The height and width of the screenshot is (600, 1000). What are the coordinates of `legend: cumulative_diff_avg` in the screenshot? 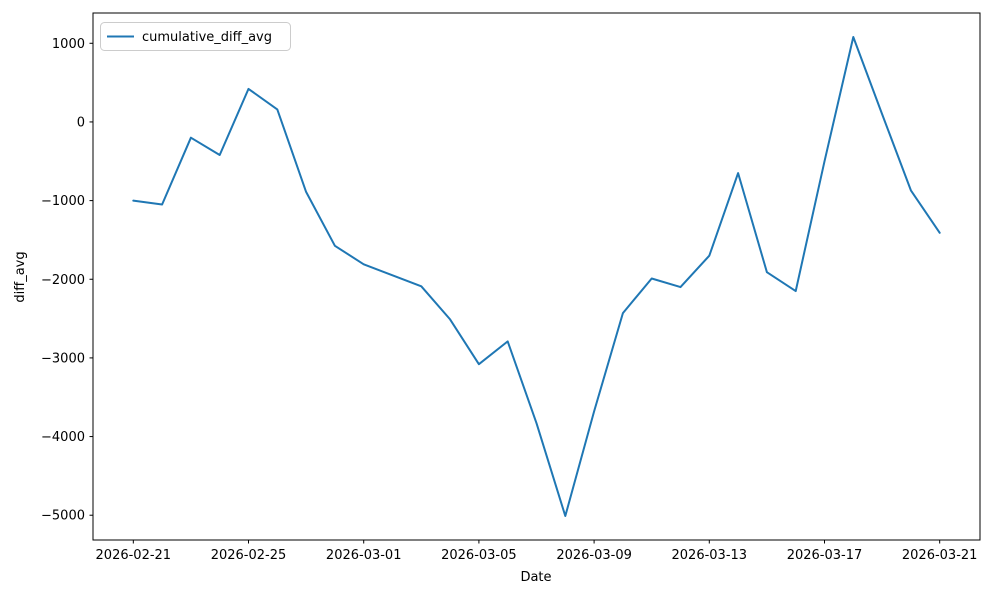 It's located at (195, 36).